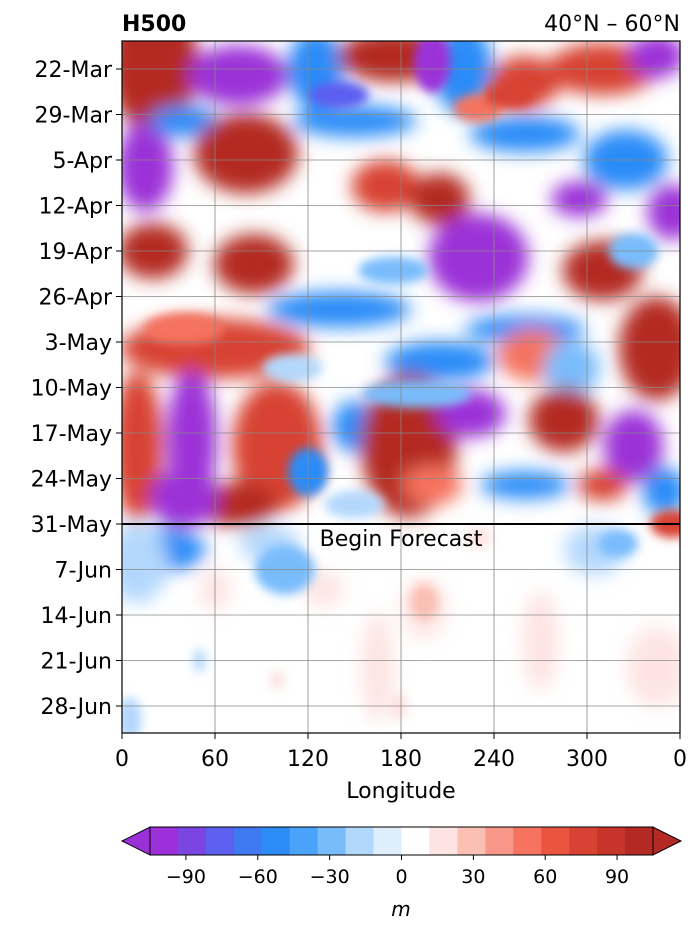 The width and height of the screenshot is (700, 931). I want to click on y-tick-label: 28-Jun, so click(76, 707).